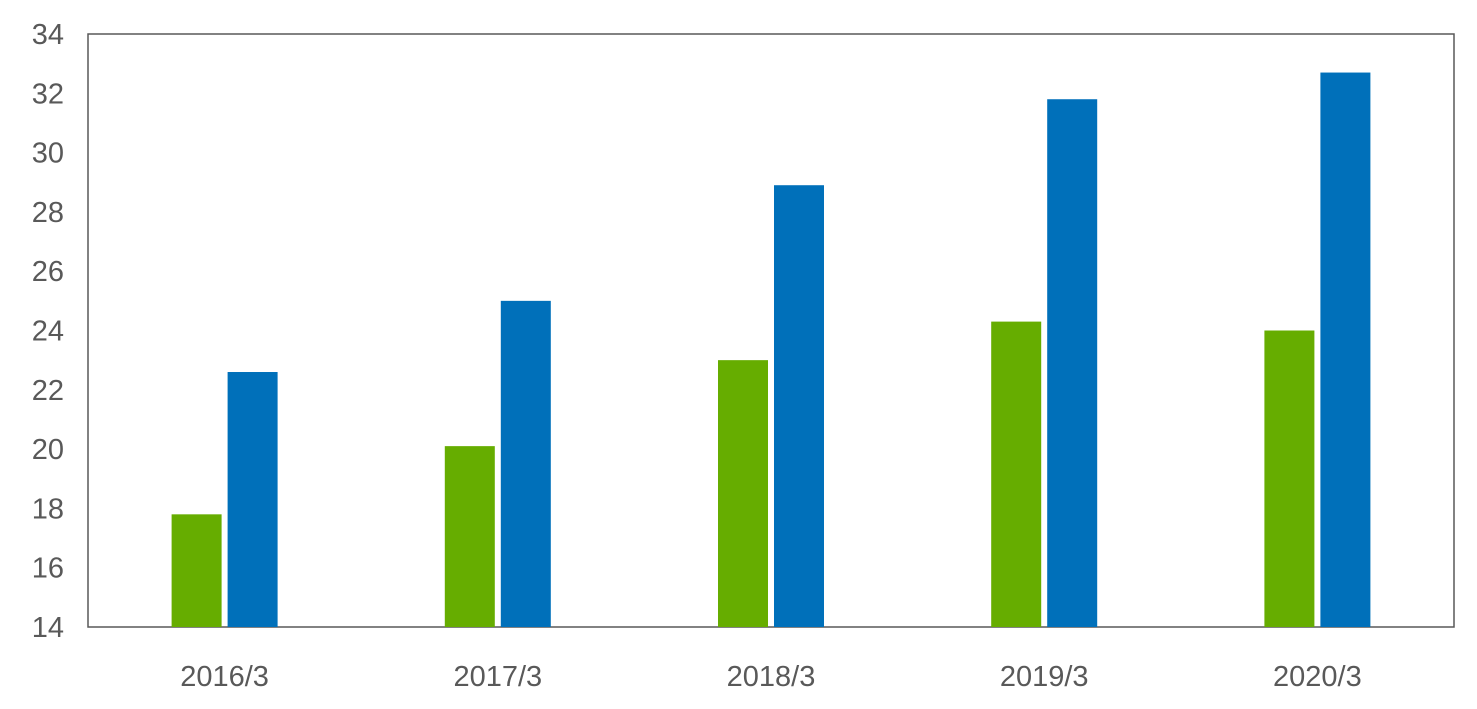 The image size is (1477, 709). Describe the element at coordinates (1317, 677) in the screenshot. I see `x-tick-label: 2020/3` at that location.